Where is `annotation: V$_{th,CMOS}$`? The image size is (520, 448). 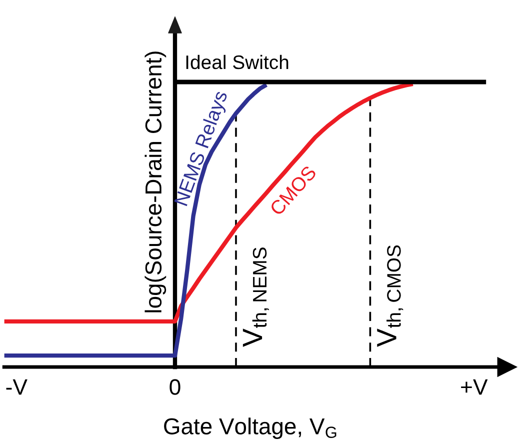 annotation: V$_{th,CMOS}$ is located at coordinates (390, 296).